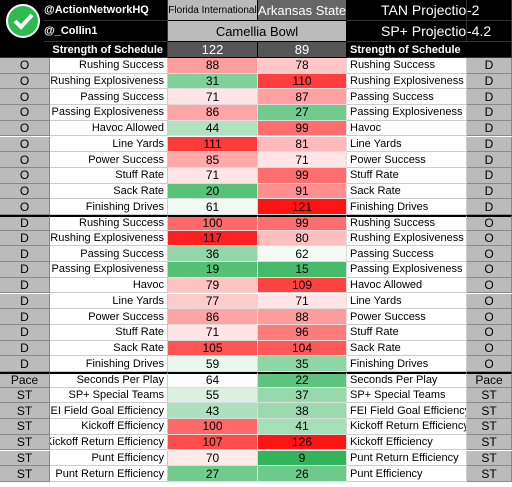  What do you see at coordinates (213, 128) in the screenshot?
I see `value: 44` at bounding box center [213, 128].